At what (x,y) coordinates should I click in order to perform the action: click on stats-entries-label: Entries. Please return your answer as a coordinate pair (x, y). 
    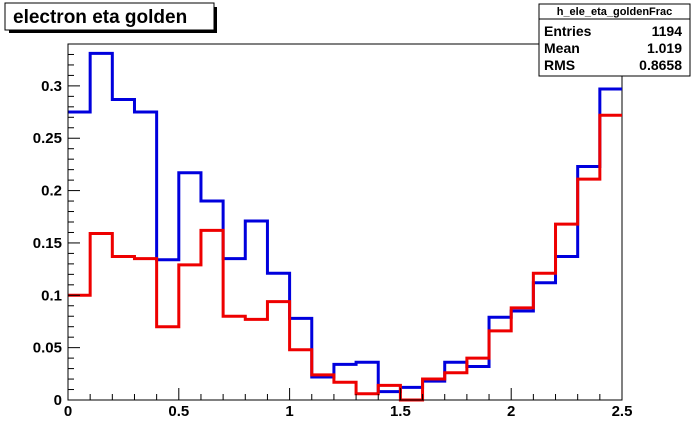
    Looking at the image, I should click on (568, 31).